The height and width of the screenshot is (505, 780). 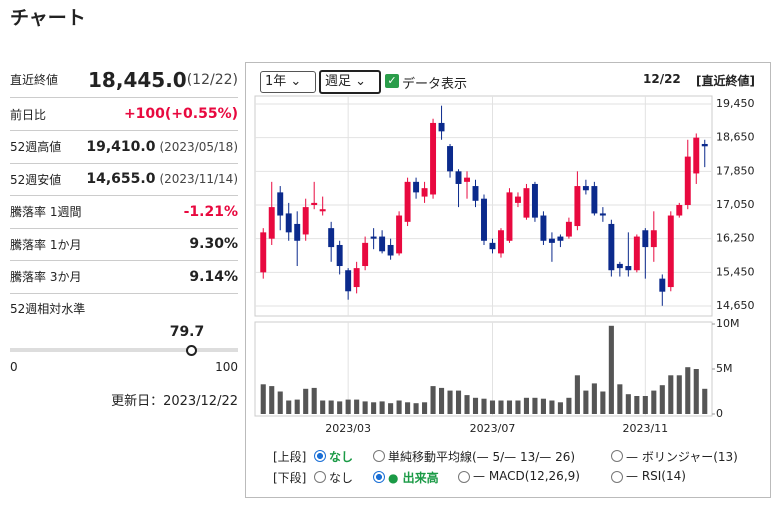 I want to click on label: 騰落率 1か月, so click(x=46, y=244).